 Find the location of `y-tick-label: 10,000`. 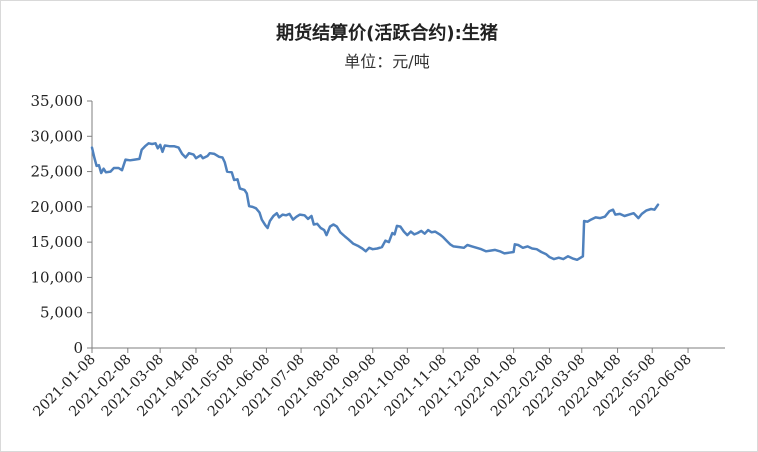

y-tick-label: 10,000 is located at coordinates (57, 277).